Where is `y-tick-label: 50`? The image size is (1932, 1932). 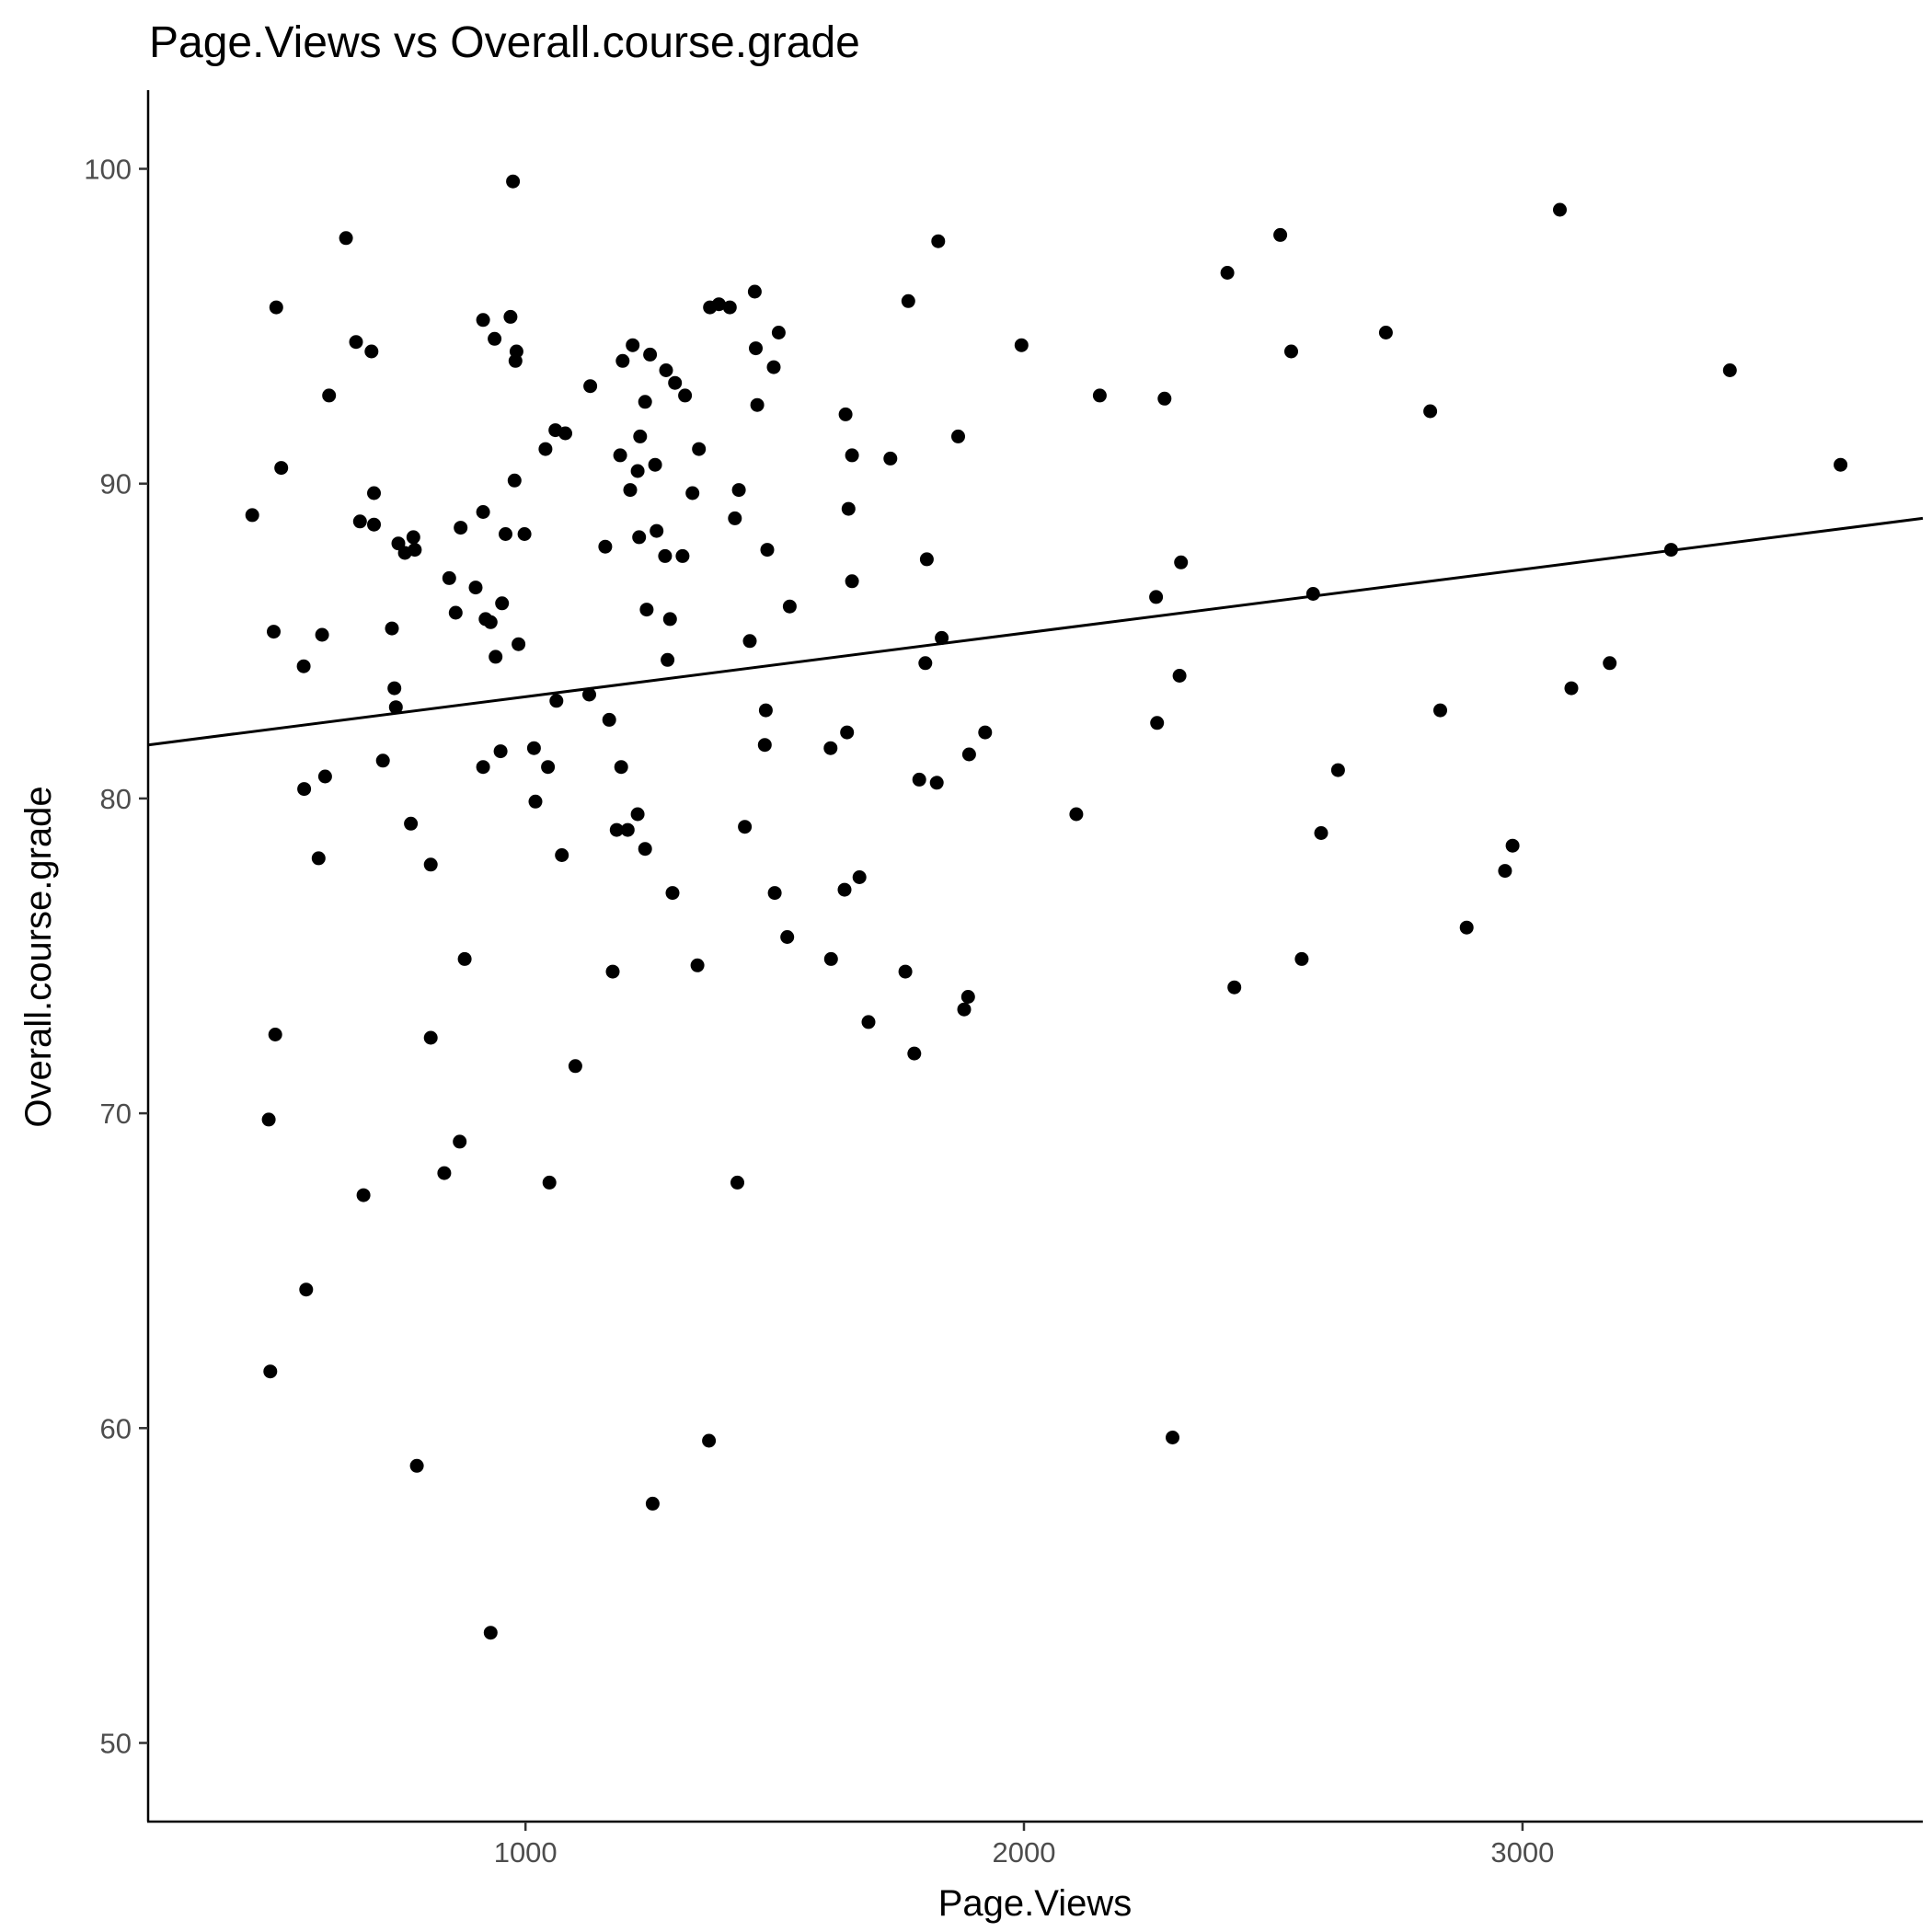 y-tick-label: 50 is located at coordinates (116, 1744).